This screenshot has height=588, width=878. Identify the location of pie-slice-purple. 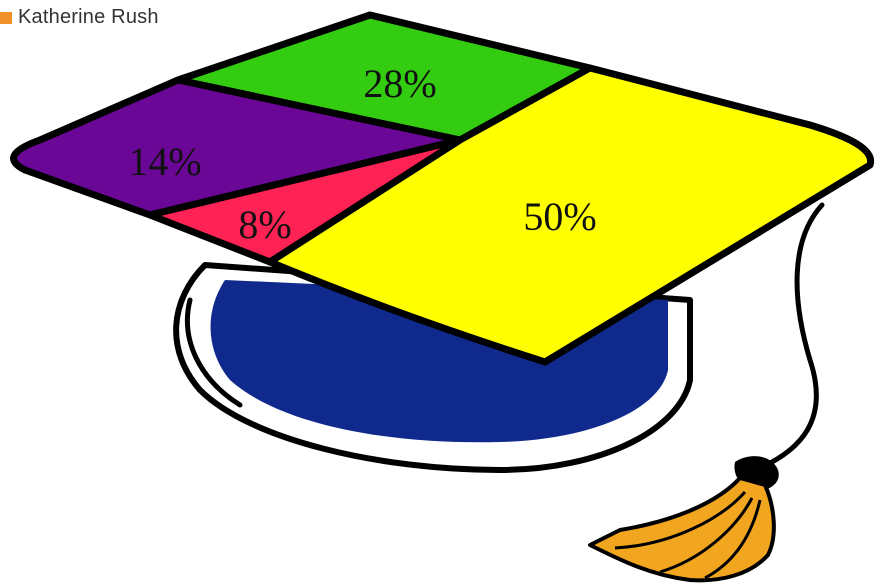
(237, 147).